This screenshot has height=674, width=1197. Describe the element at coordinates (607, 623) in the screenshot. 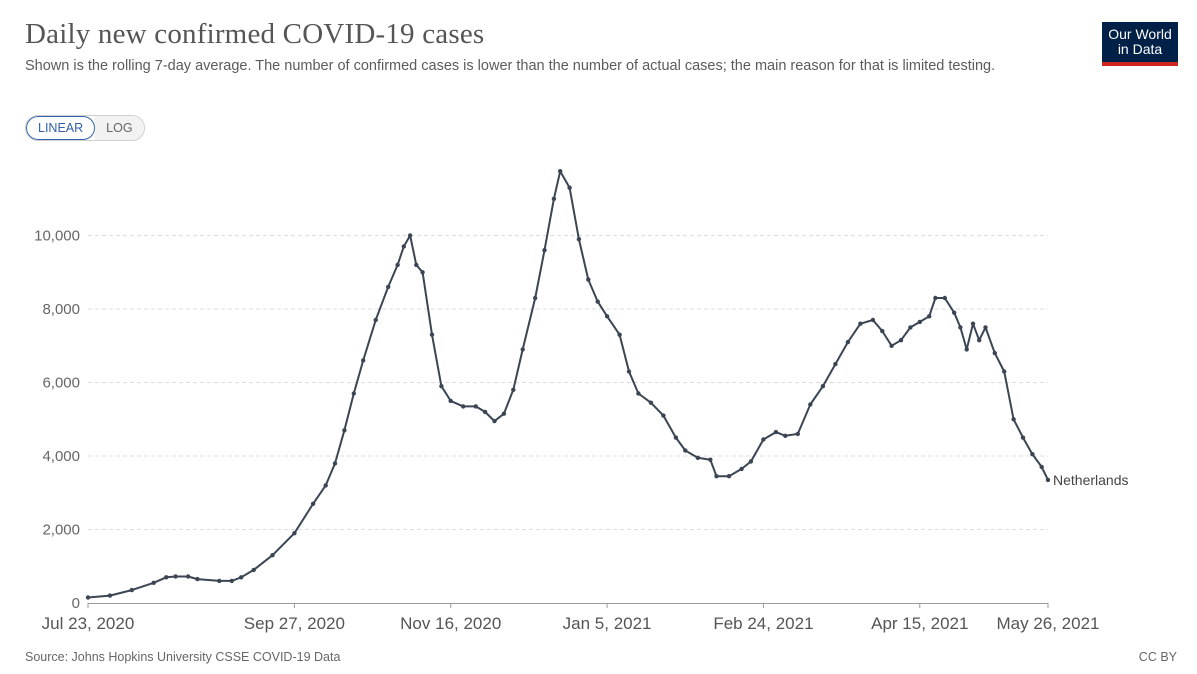

I see `x-tick-label: Jan 5, 2021` at that location.